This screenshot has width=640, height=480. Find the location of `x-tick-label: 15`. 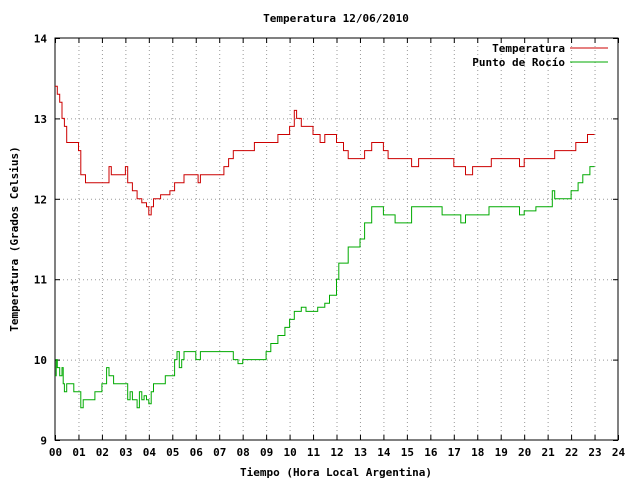

x-tick-label: 15 is located at coordinates (407, 452).